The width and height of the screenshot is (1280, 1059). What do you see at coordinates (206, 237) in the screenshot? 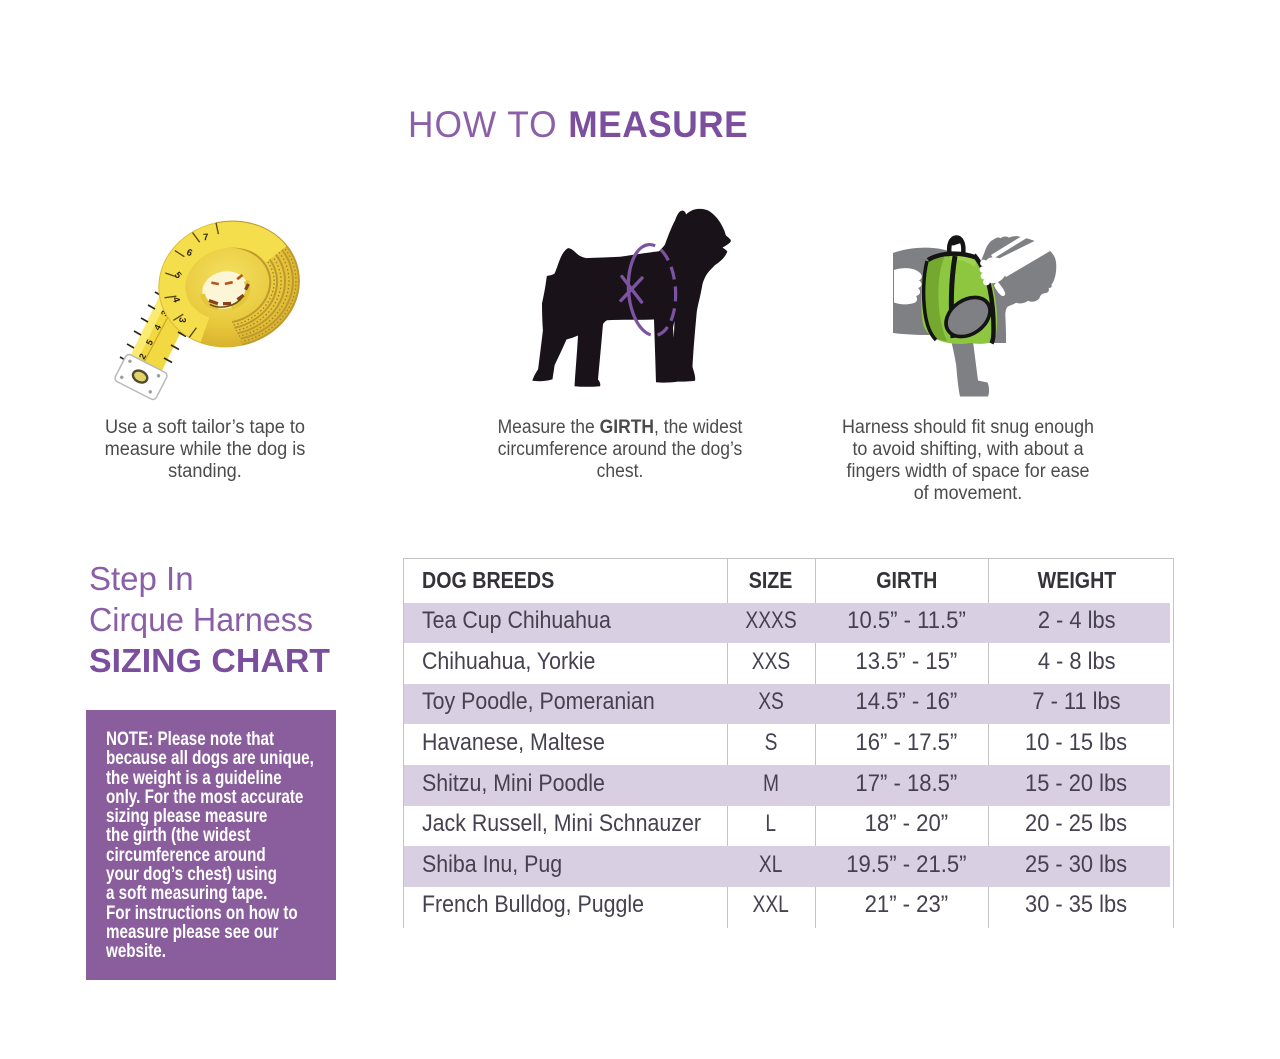
I see `svg-text: 7` at bounding box center [206, 237].